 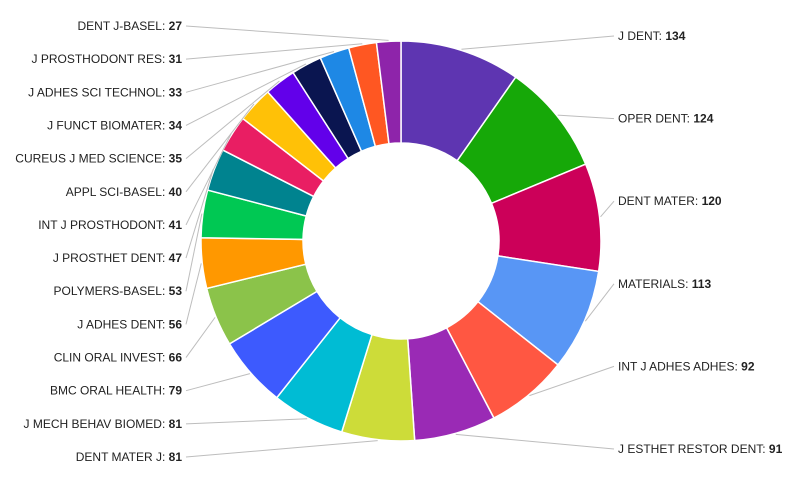 I want to click on label-j-mech-behav-biomed: J MECH BEHAV BIOMED: 81, so click(x=103, y=424).